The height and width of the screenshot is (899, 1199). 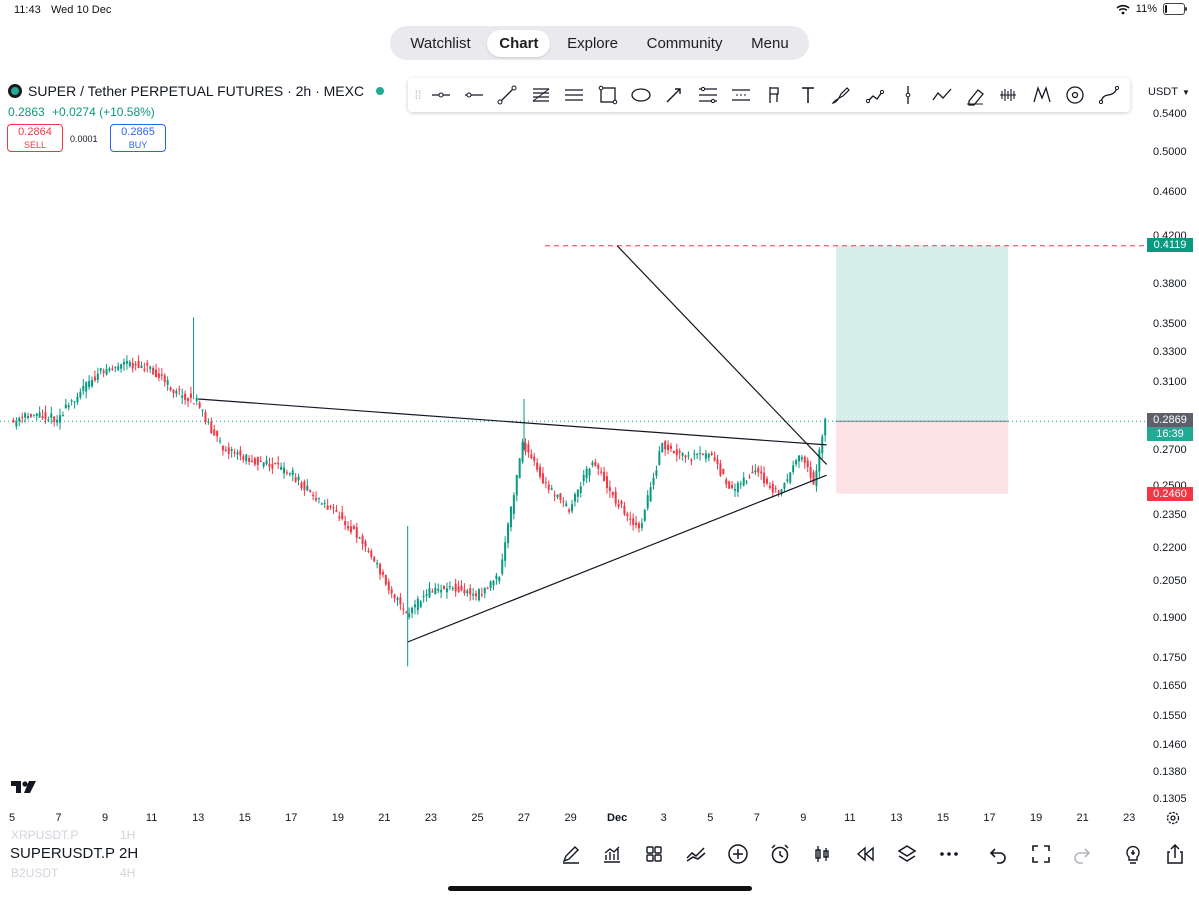 What do you see at coordinates (128, 873) in the screenshot?
I see `next-interval: 4H` at bounding box center [128, 873].